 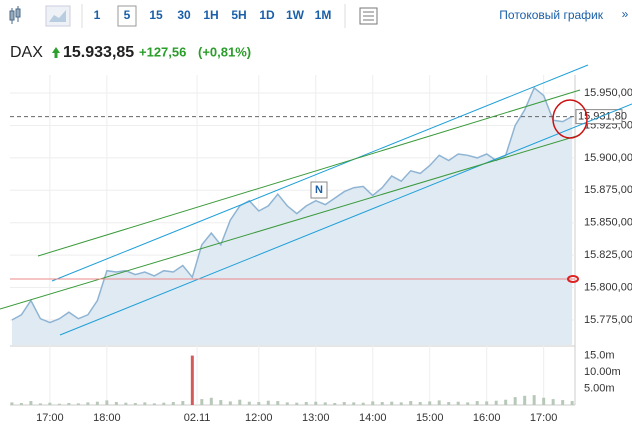 I want to click on price: 15.933,85, so click(x=98, y=52).